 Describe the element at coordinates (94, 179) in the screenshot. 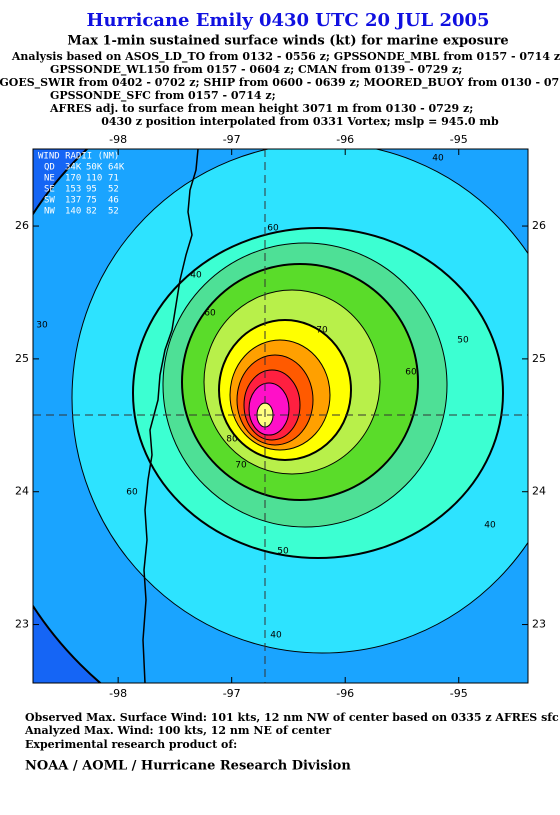

I see `radii-cell: 110` at that location.